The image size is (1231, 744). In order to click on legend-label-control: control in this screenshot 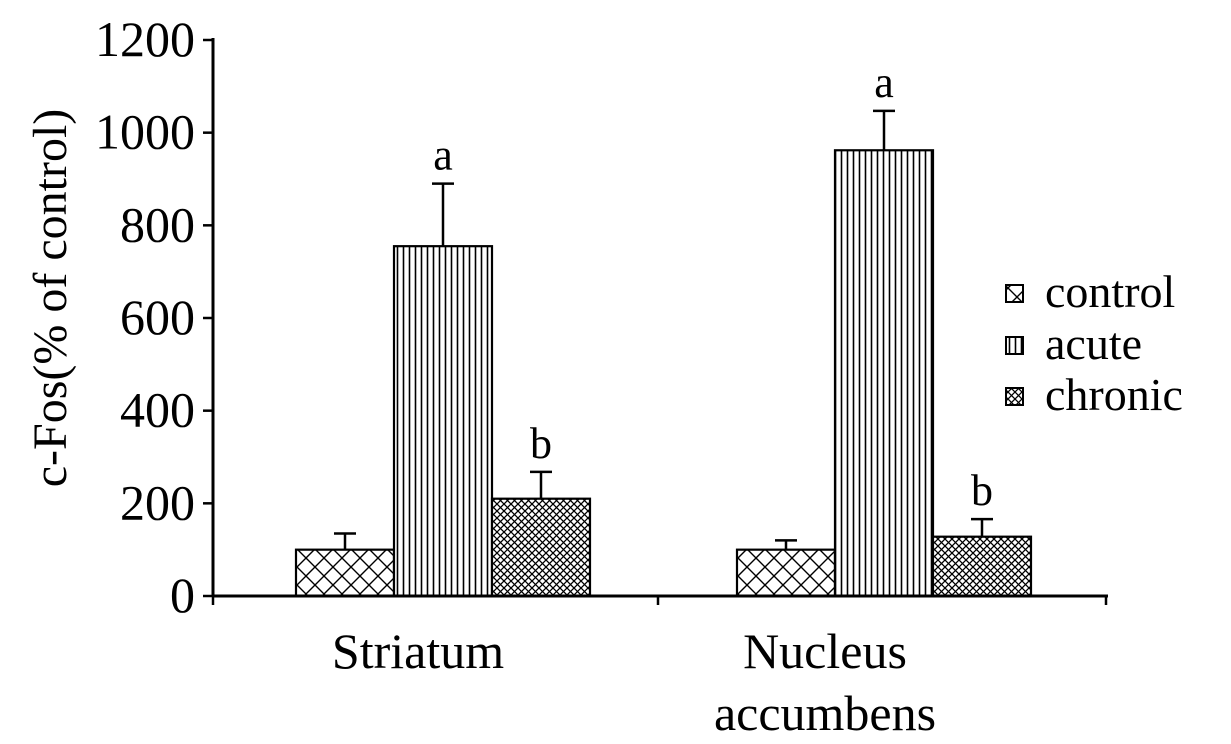, I will do `click(1110, 291)`.